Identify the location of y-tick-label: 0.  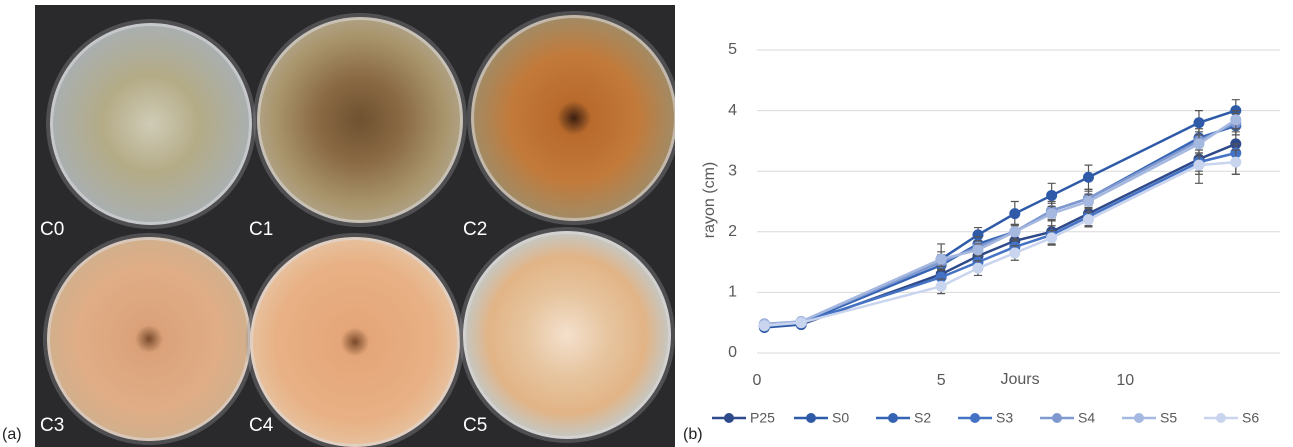
(732, 352).